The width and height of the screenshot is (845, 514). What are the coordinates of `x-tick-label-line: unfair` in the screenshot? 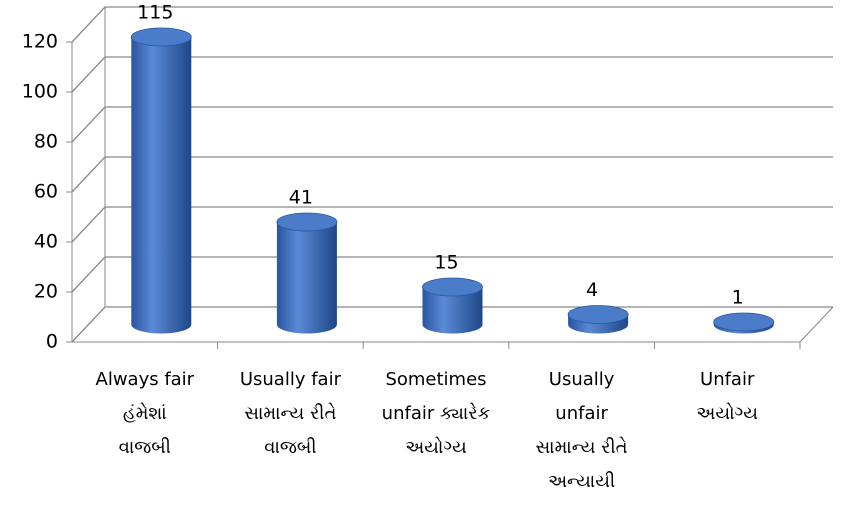 It's located at (581, 413).